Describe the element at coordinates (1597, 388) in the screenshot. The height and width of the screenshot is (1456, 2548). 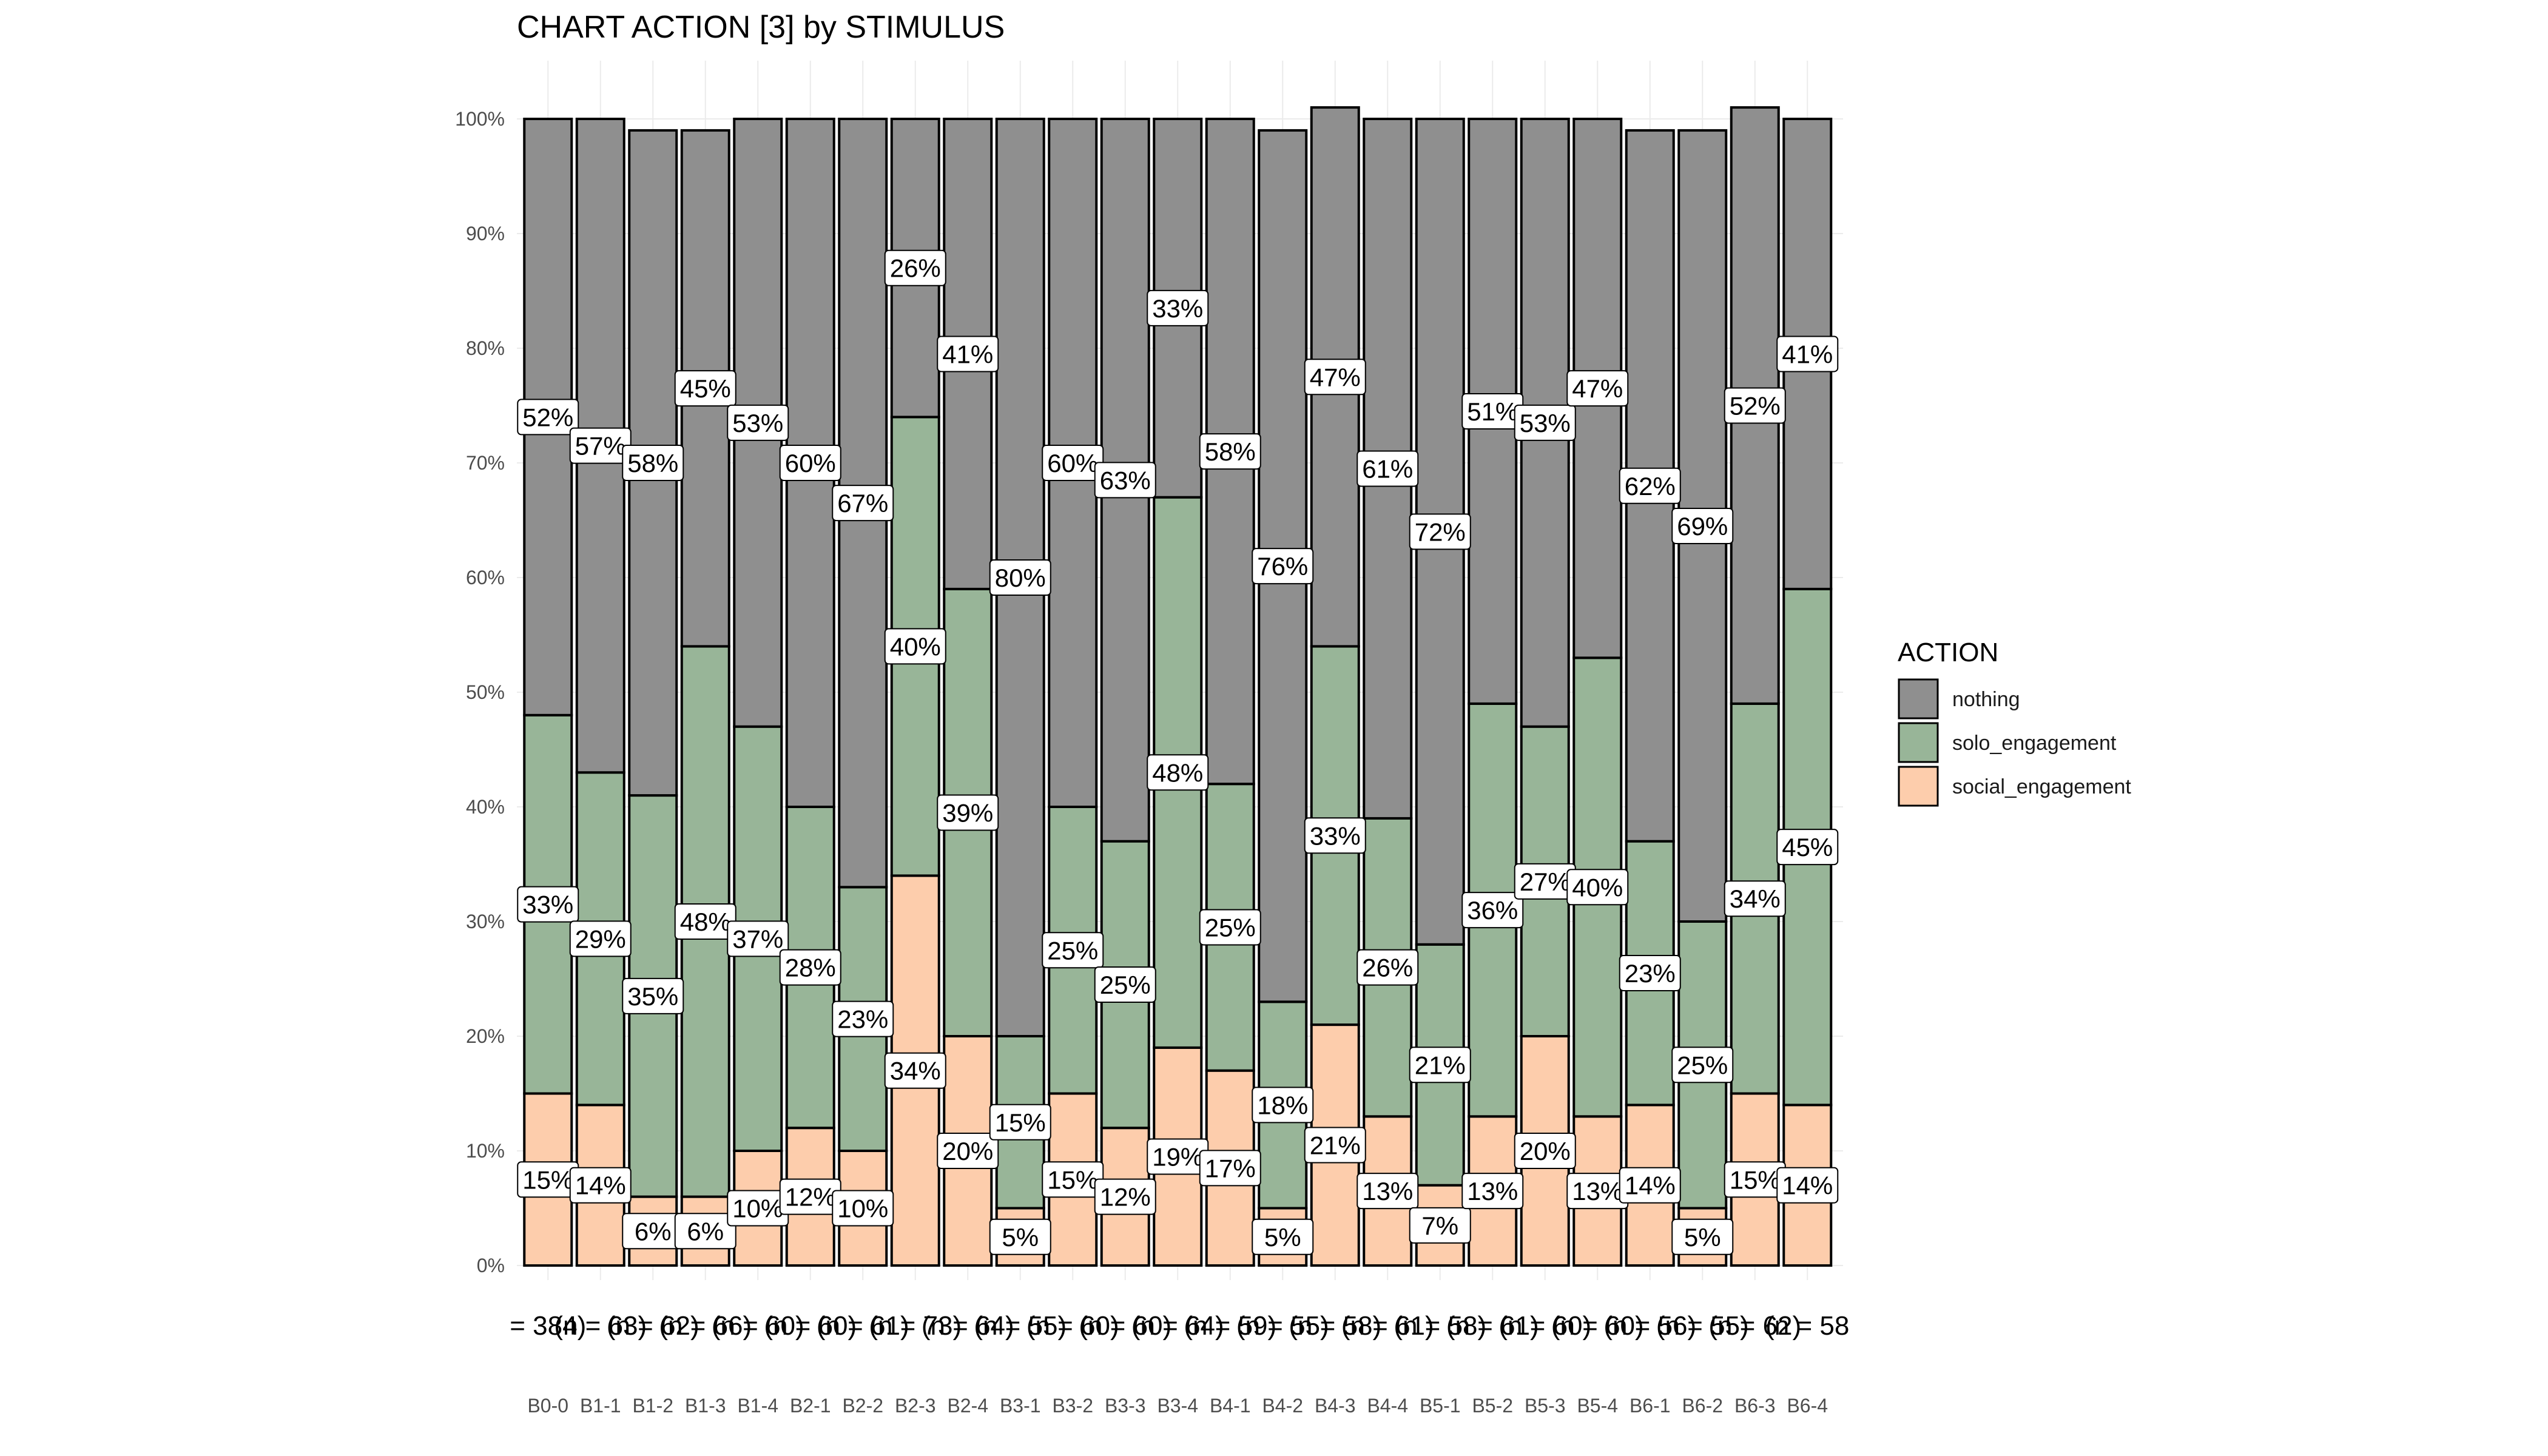
I see `data-label-nothing: 47%` at that location.